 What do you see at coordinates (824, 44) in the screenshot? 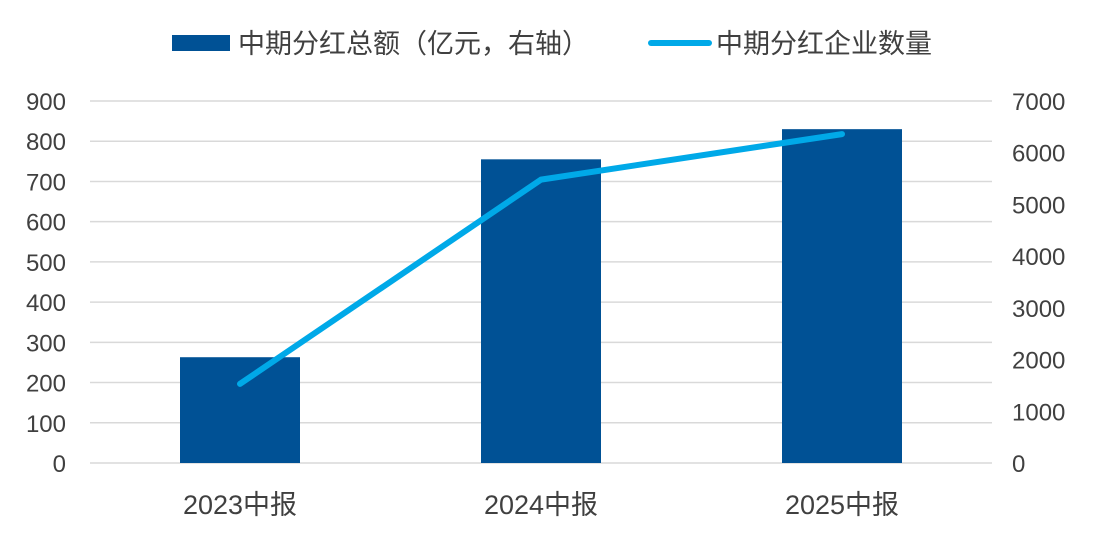
I see `legend-line-label: 中期分红企业数量` at bounding box center [824, 44].